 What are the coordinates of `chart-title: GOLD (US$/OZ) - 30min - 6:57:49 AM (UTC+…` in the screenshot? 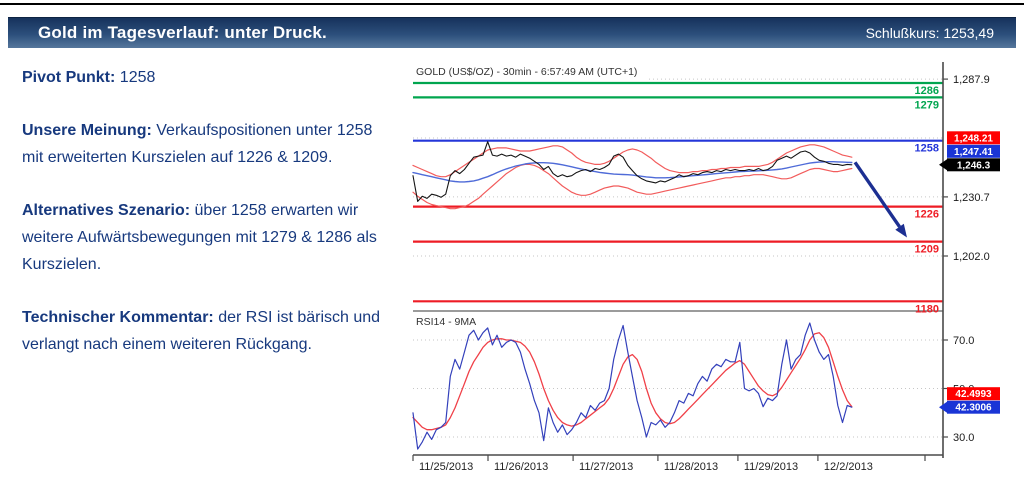 It's located at (526, 72).